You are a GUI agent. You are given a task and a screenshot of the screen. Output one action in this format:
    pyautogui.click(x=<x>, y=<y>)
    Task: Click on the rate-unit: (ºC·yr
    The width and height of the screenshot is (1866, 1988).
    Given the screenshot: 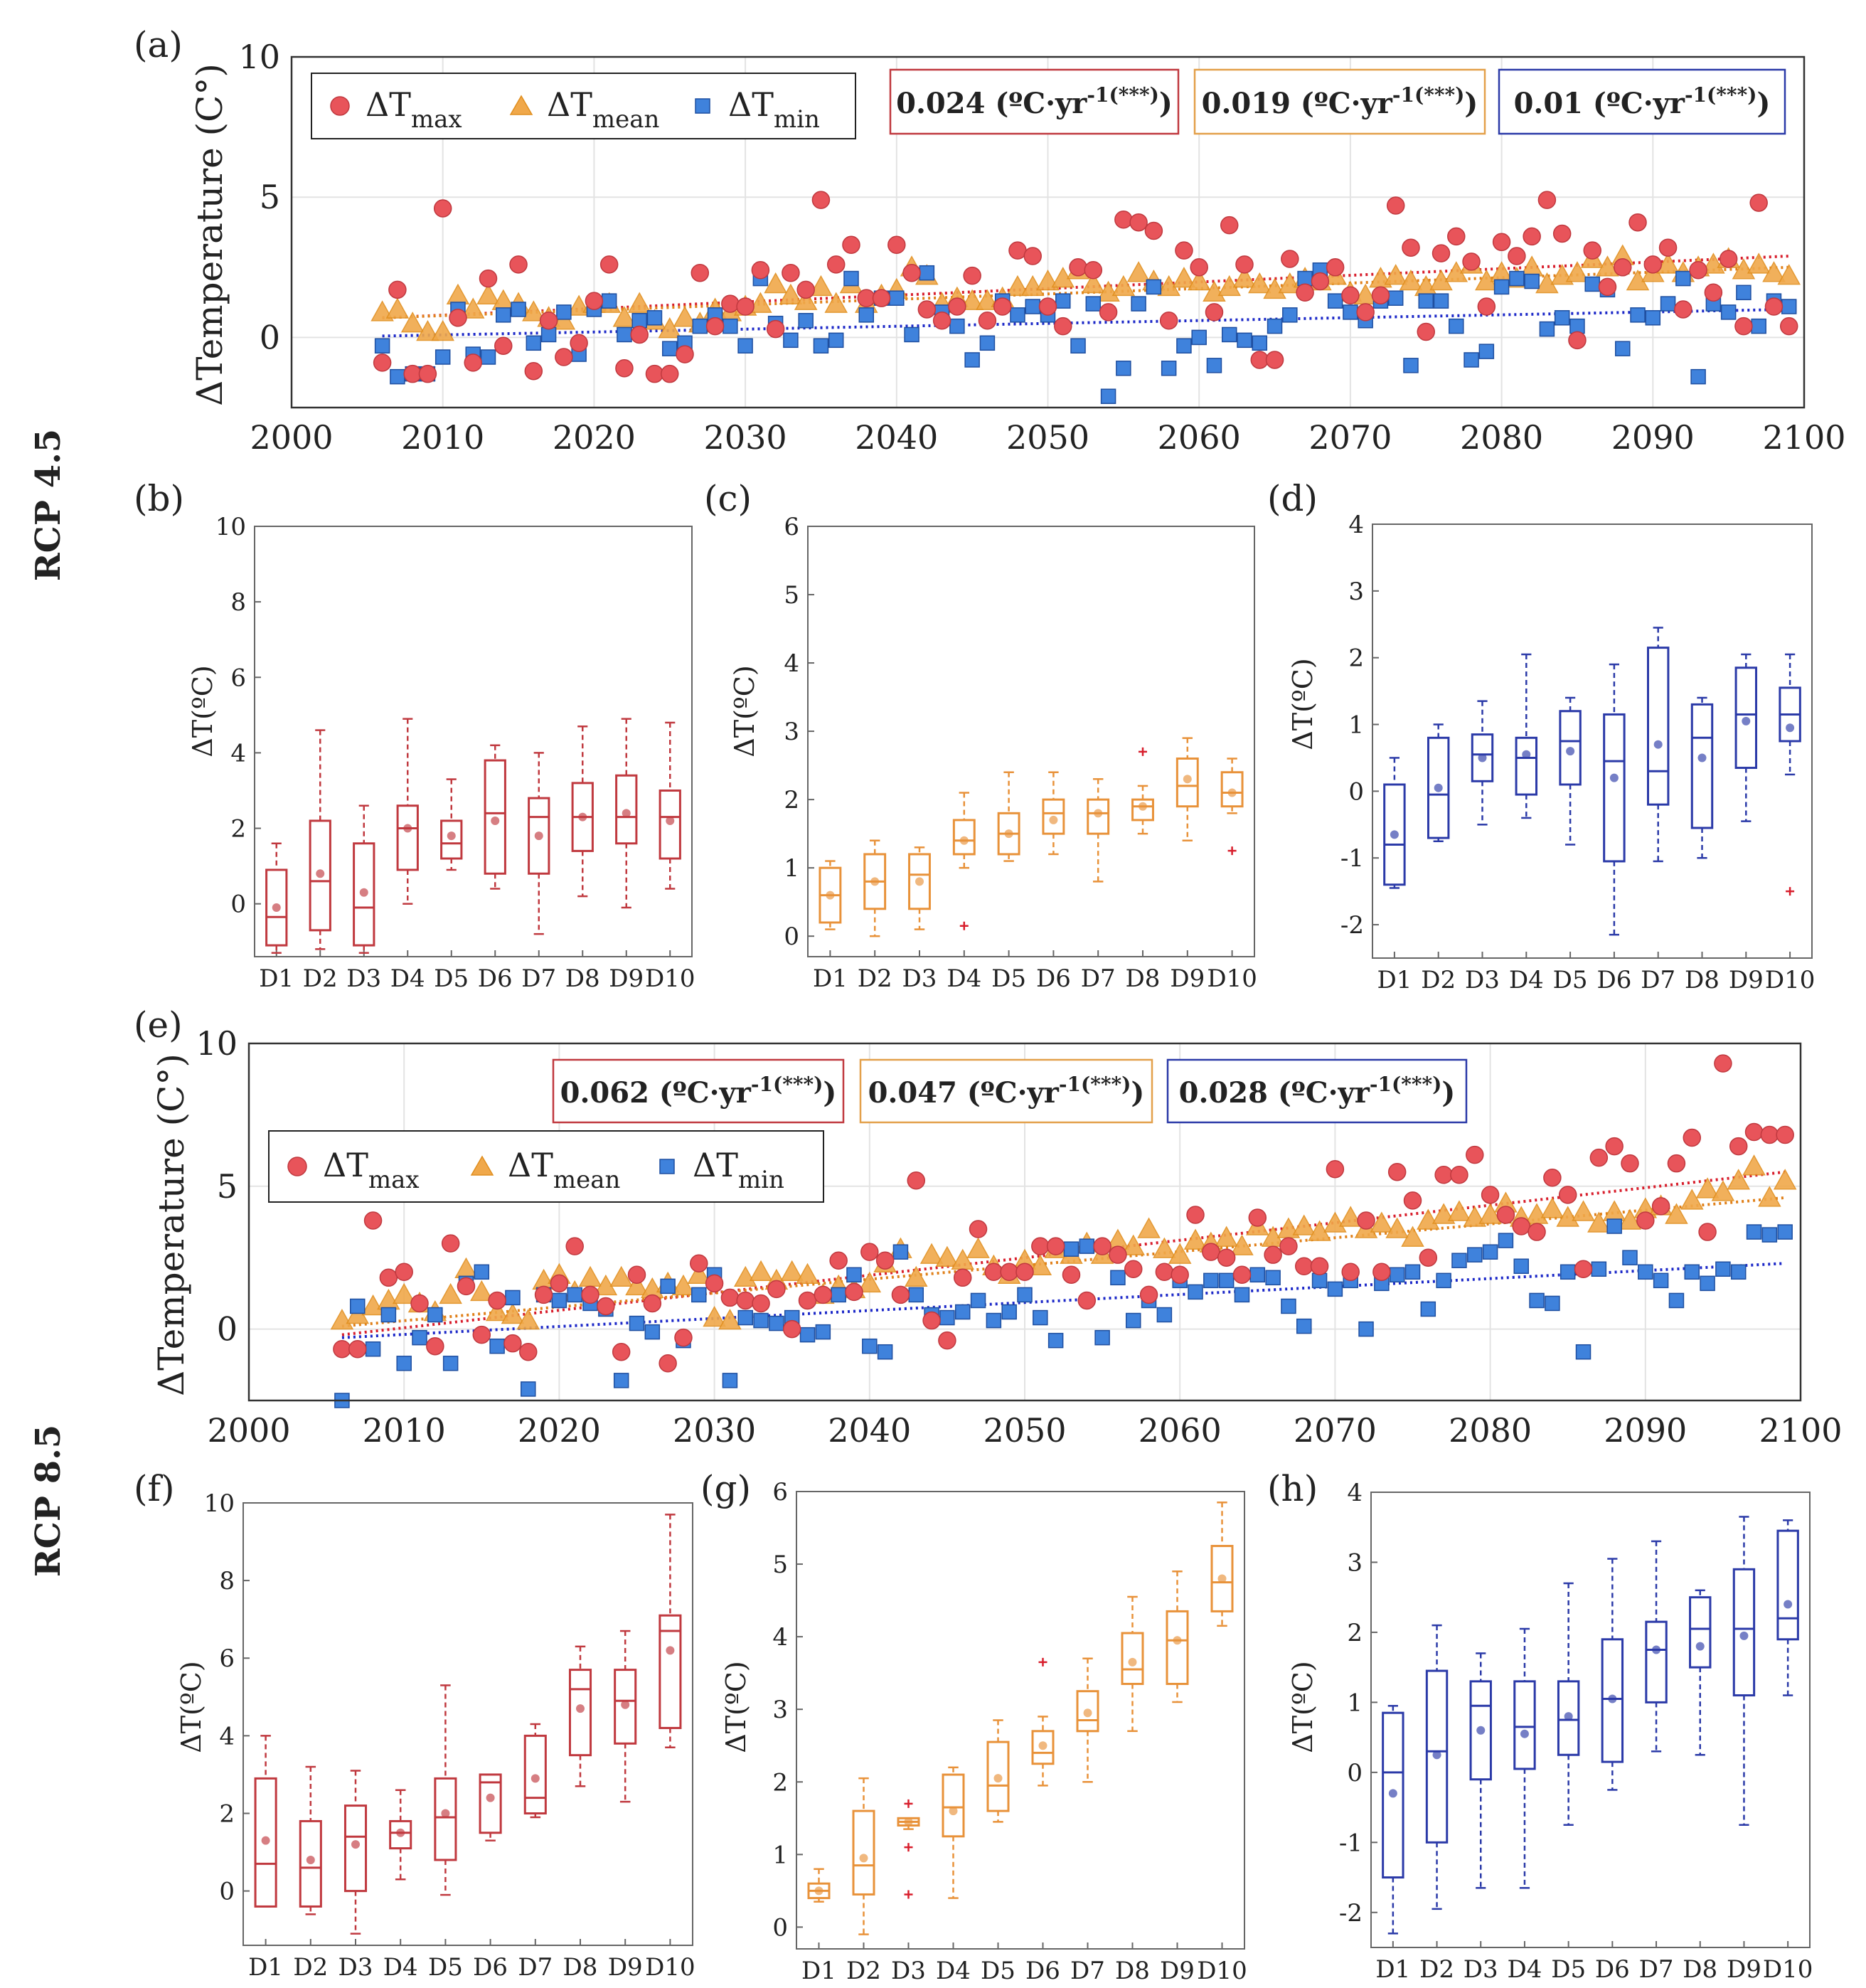 What is the action you would take?
    pyautogui.click(x=1319, y=1093)
    